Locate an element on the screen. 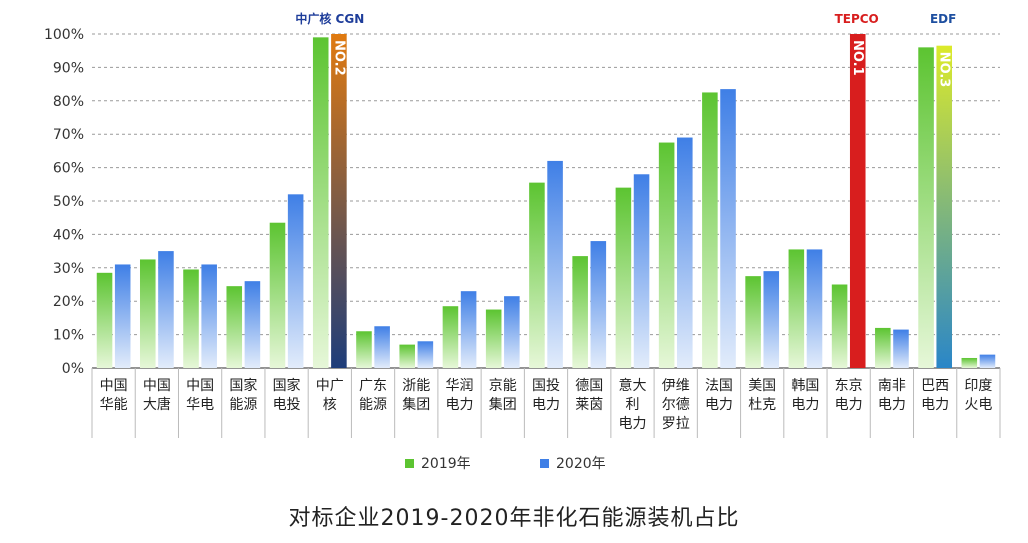  logo-text: 中广核 CGN is located at coordinates (329, 18).